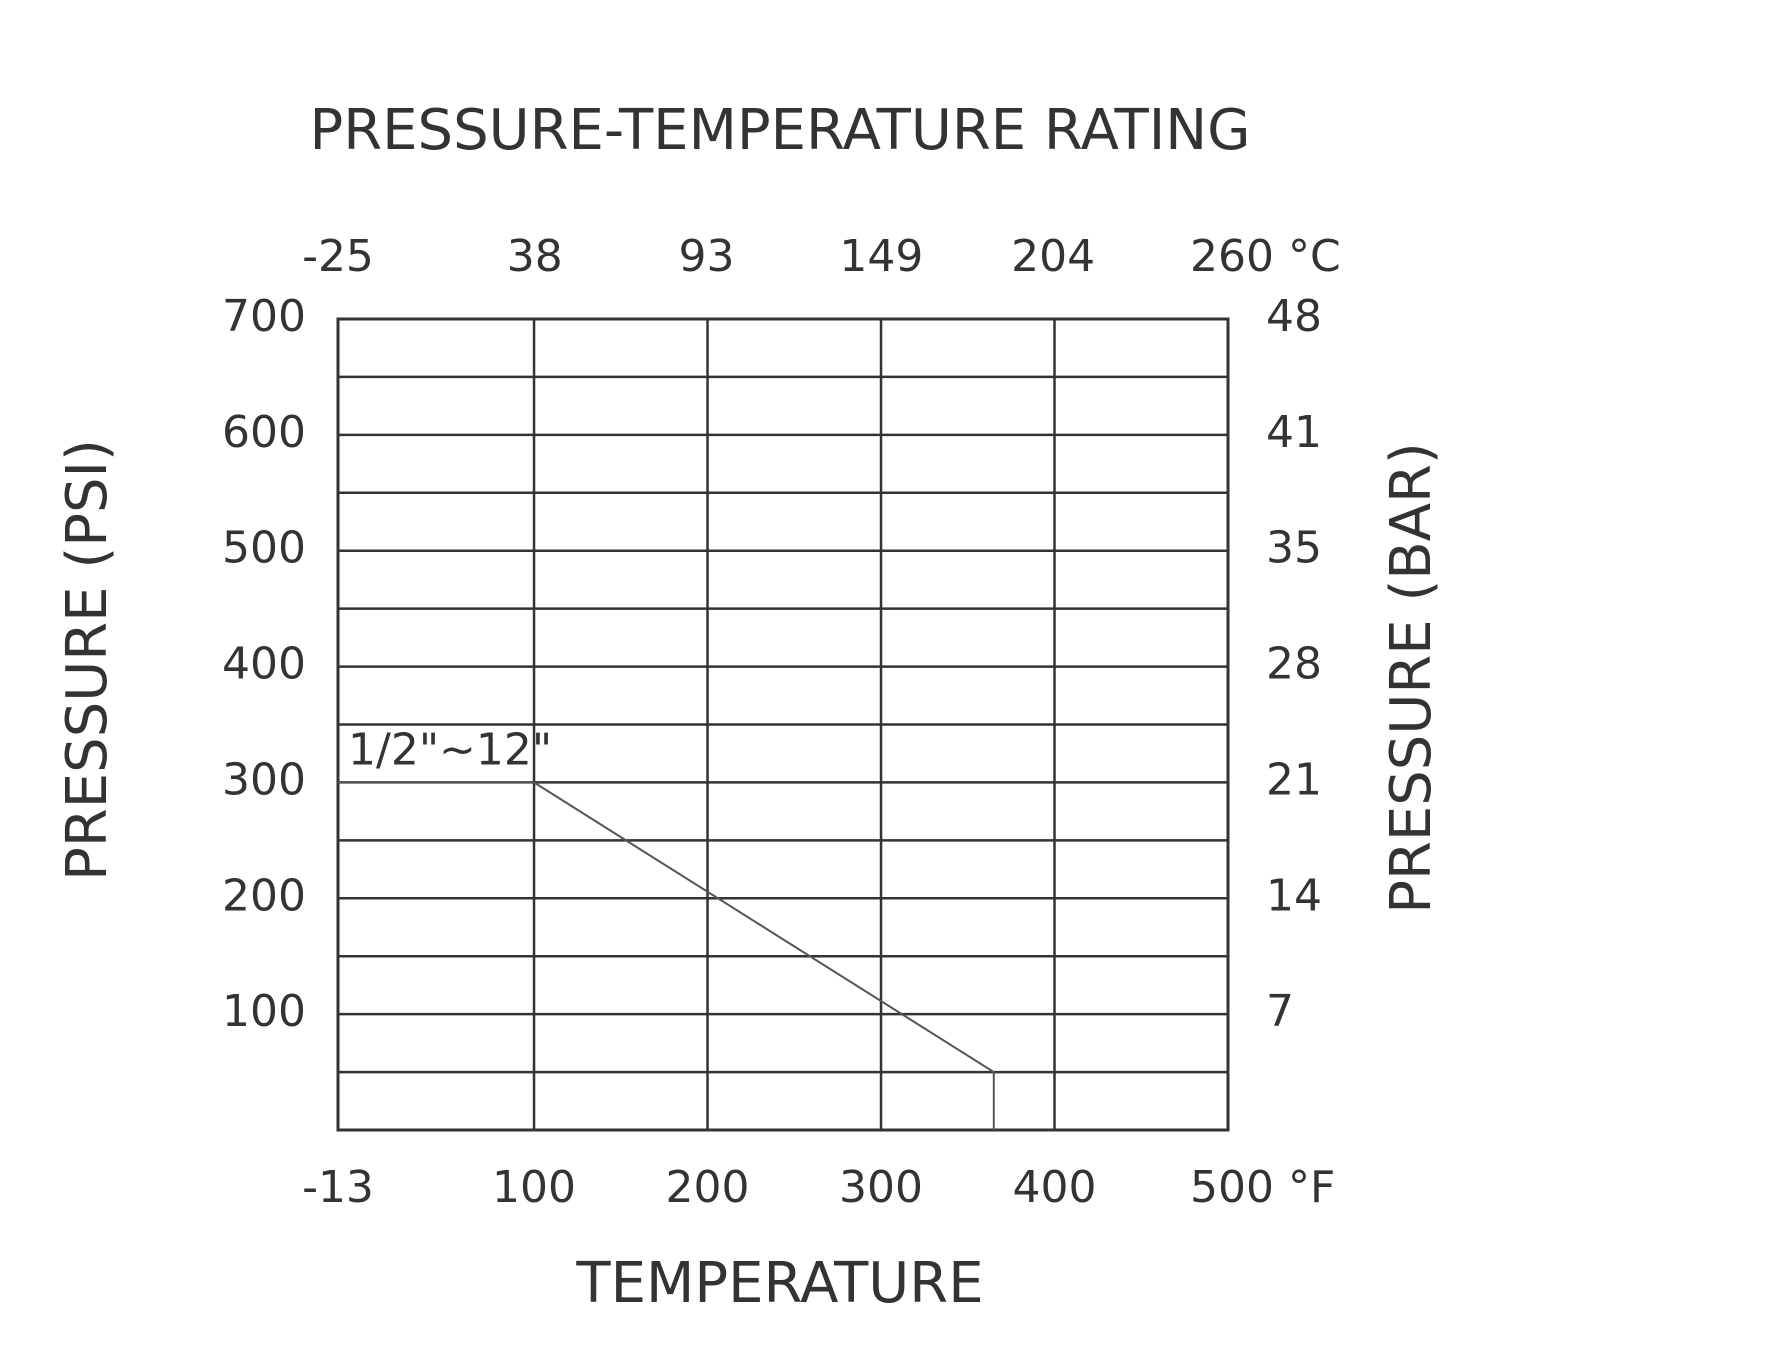  I want to click on x2-tick-label: 204, so click(1053, 256).